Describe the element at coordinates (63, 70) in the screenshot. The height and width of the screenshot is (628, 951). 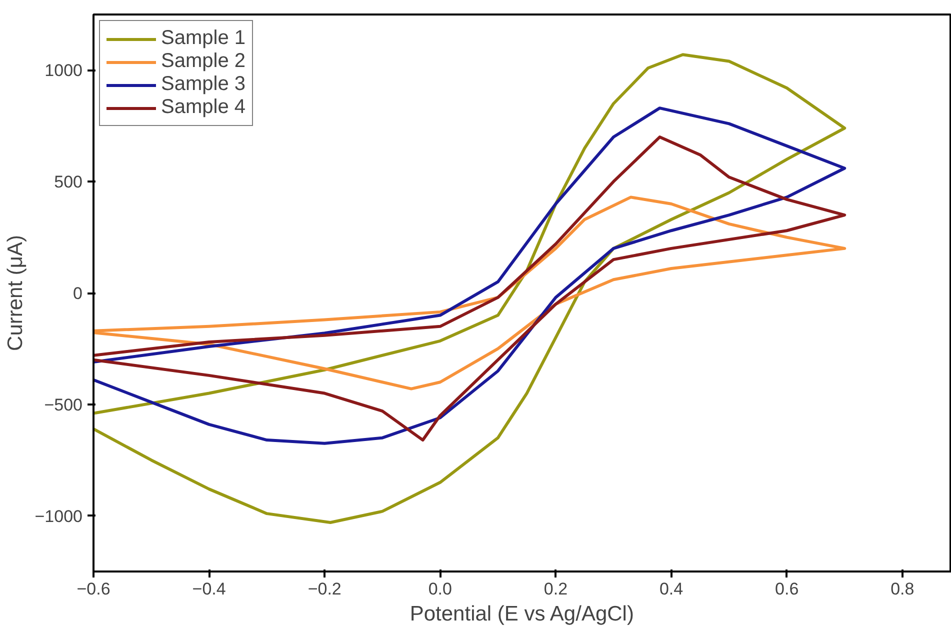
I see `y-tick-label: 1000` at that location.